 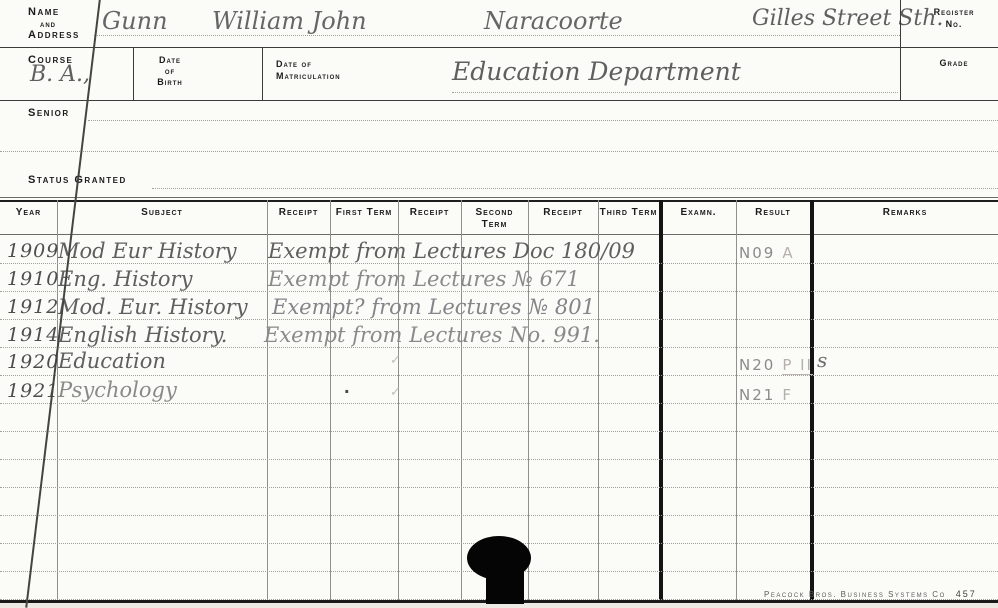 I want to click on senior-writing-line, so click(x=543, y=120).